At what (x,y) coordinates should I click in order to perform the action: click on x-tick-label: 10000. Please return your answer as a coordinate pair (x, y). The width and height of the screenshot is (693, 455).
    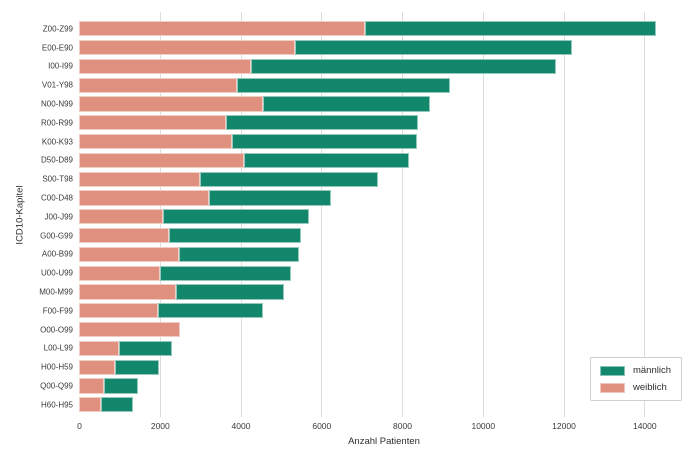
    Looking at the image, I should click on (483, 426).